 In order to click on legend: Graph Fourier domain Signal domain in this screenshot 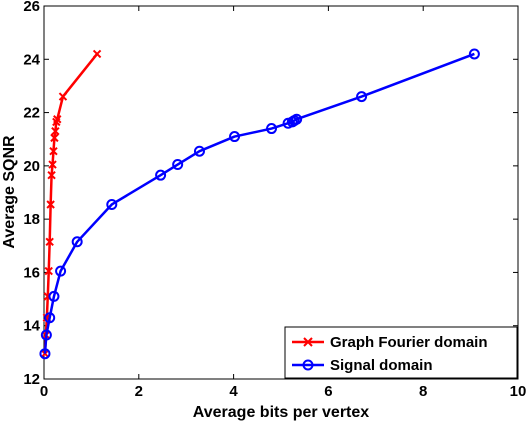, I will do `click(401, 352)`.